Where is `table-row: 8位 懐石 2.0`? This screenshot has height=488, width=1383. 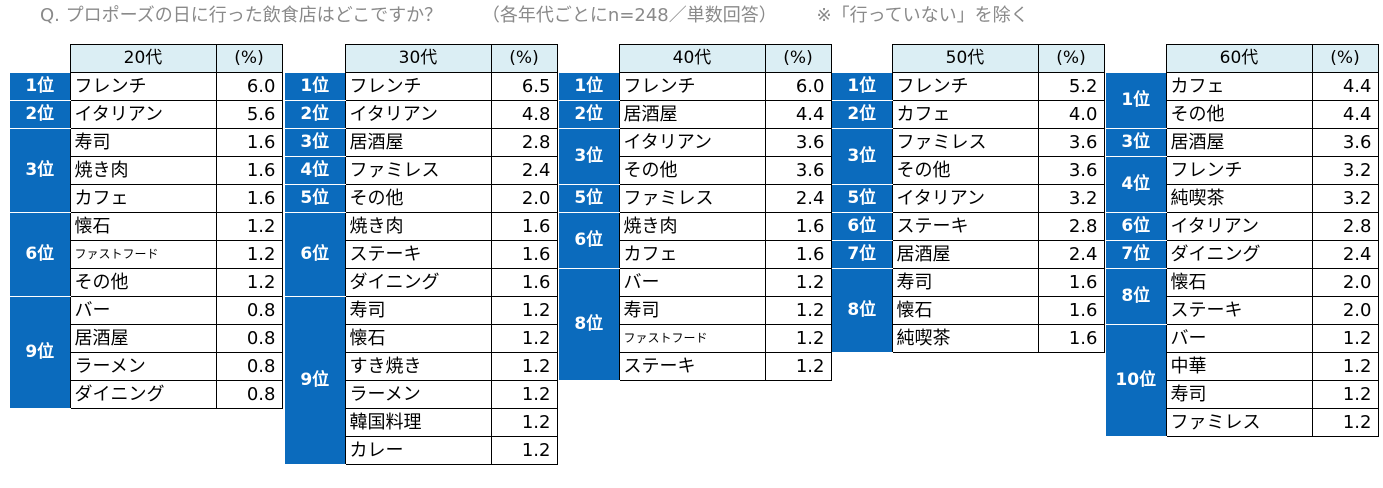 table-row: 8位 懐石 2.0 is located at coordinates (1242, 296).